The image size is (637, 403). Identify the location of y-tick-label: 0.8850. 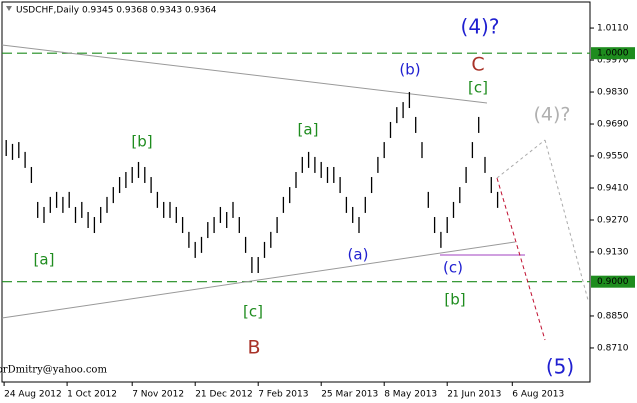
(613, 316).